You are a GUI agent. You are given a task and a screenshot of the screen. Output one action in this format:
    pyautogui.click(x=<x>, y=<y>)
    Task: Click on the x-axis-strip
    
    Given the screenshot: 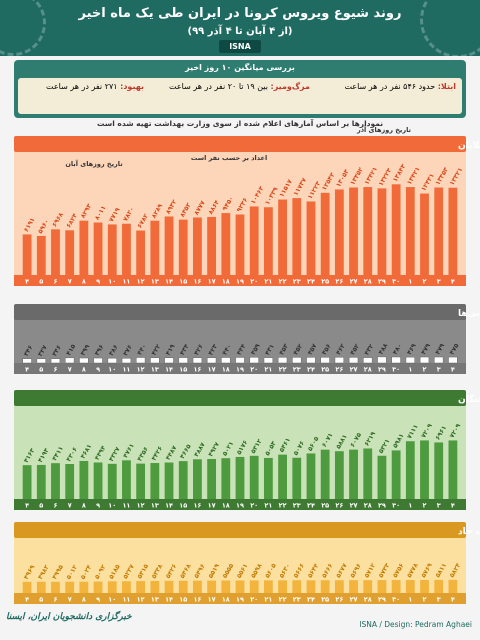 What is the action you would take?
    pyautogui.click(x=240, y=504)
    